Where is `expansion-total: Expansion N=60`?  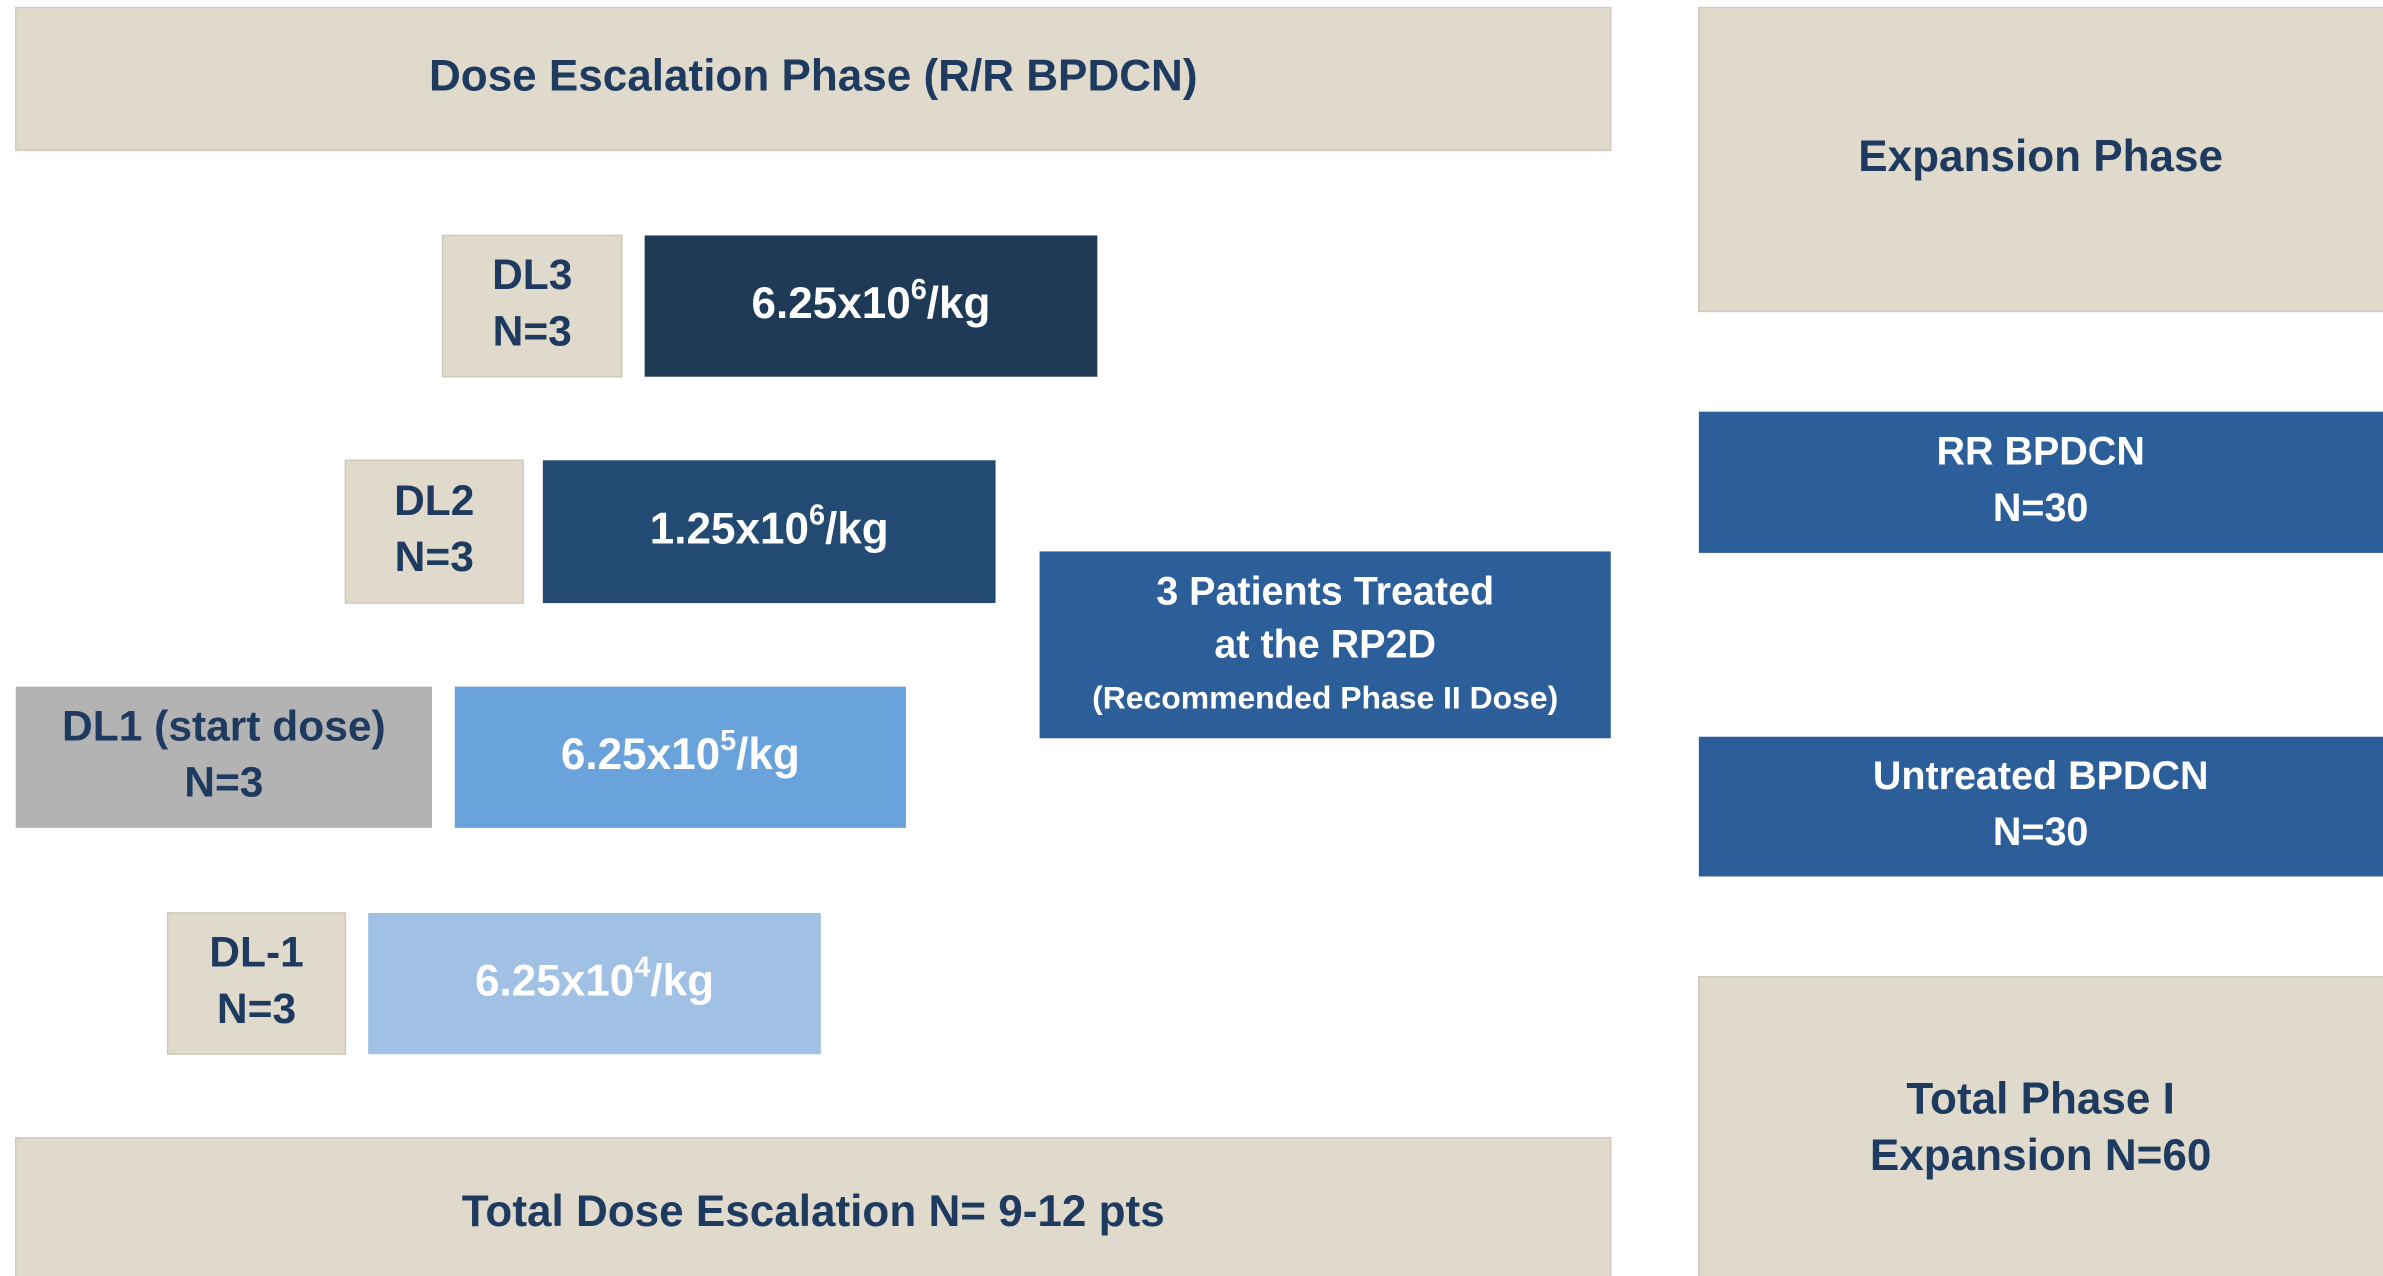 expansion-total: Expansion N=60 is located at coordinates (2040, 1155).